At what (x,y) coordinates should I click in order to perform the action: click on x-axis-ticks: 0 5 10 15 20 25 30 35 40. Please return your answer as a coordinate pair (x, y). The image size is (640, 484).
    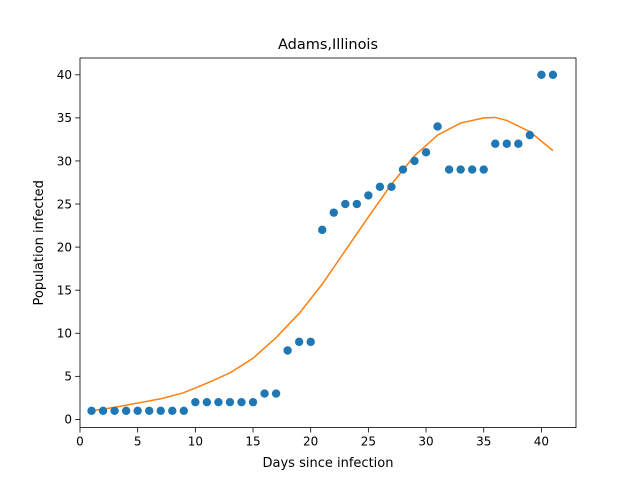
    Looking at the image, I should click on (312, 438).